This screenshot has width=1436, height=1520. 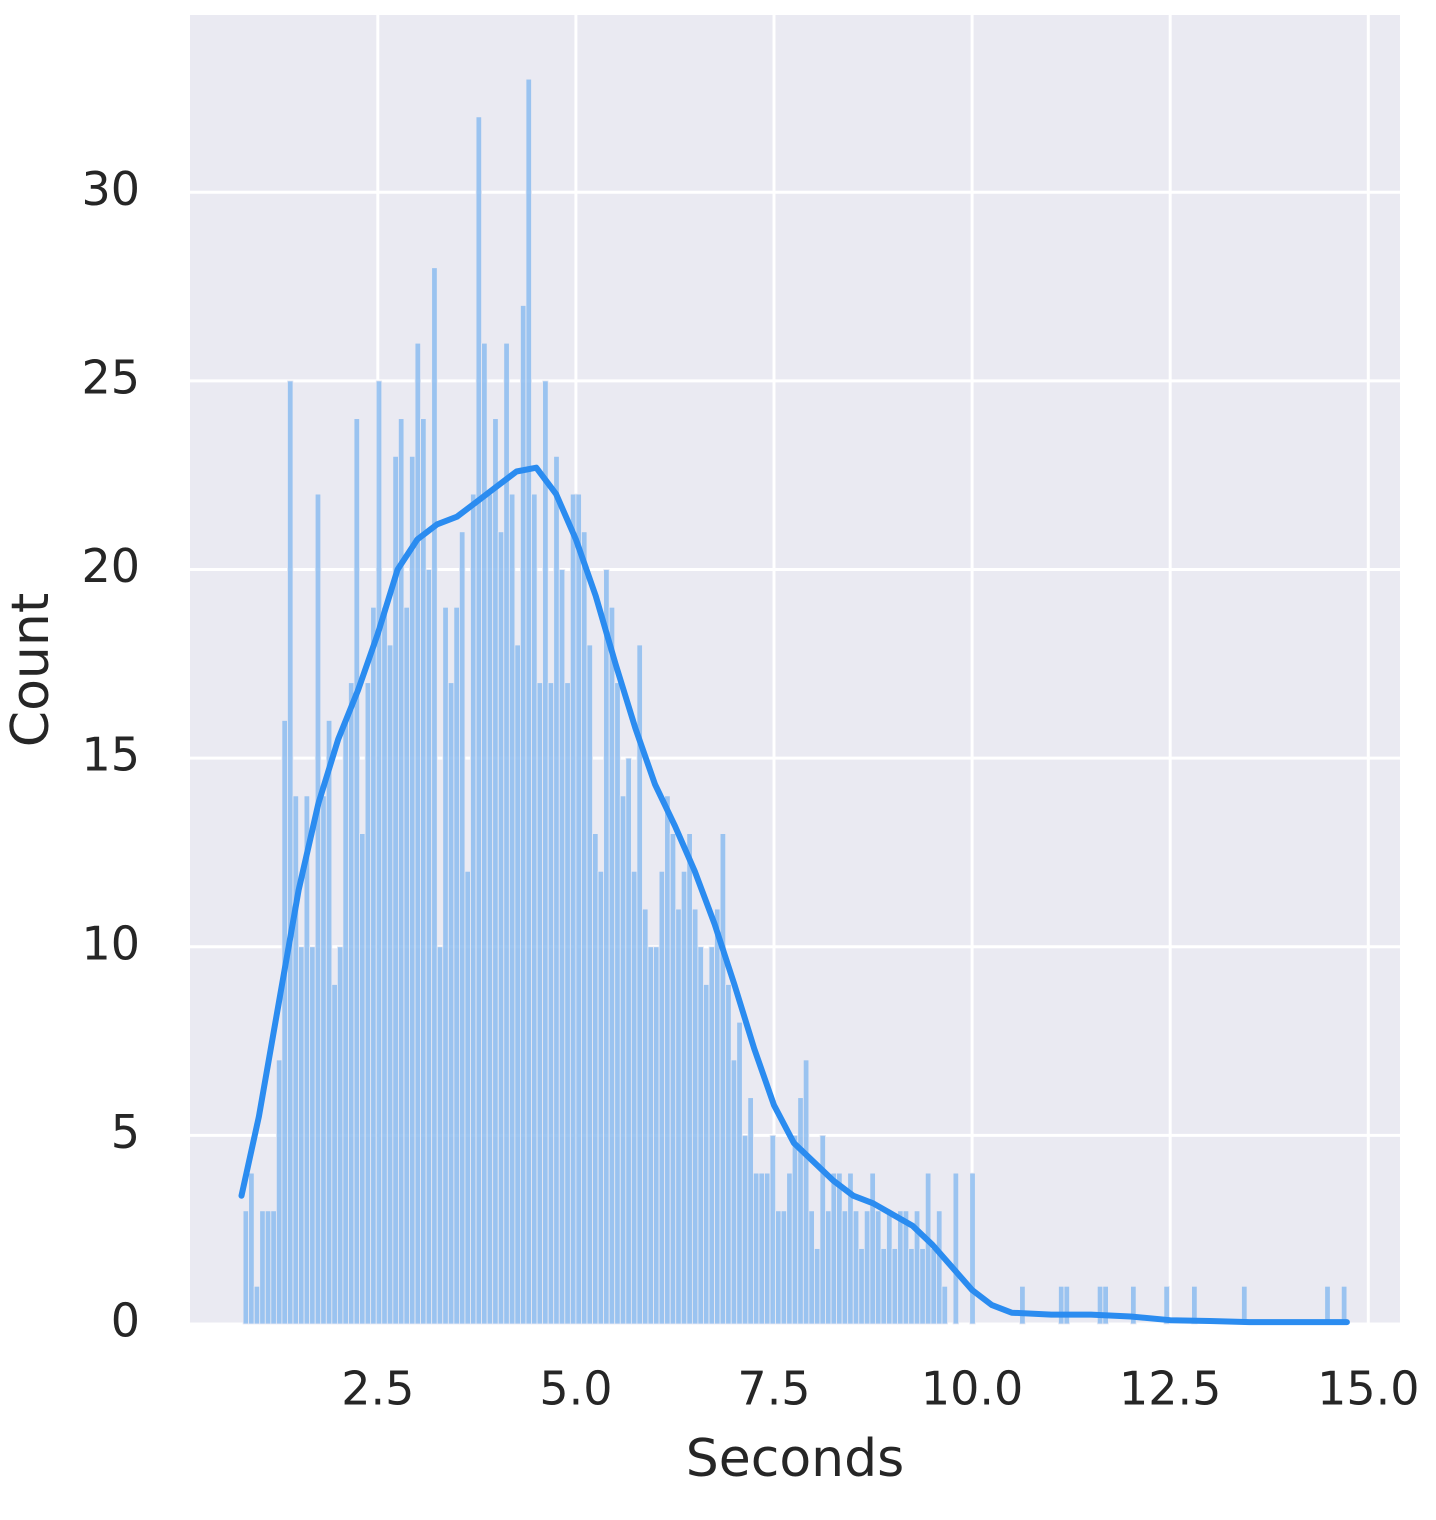 I want to click on y-tick-label: 30, so click(x=110, y=189).